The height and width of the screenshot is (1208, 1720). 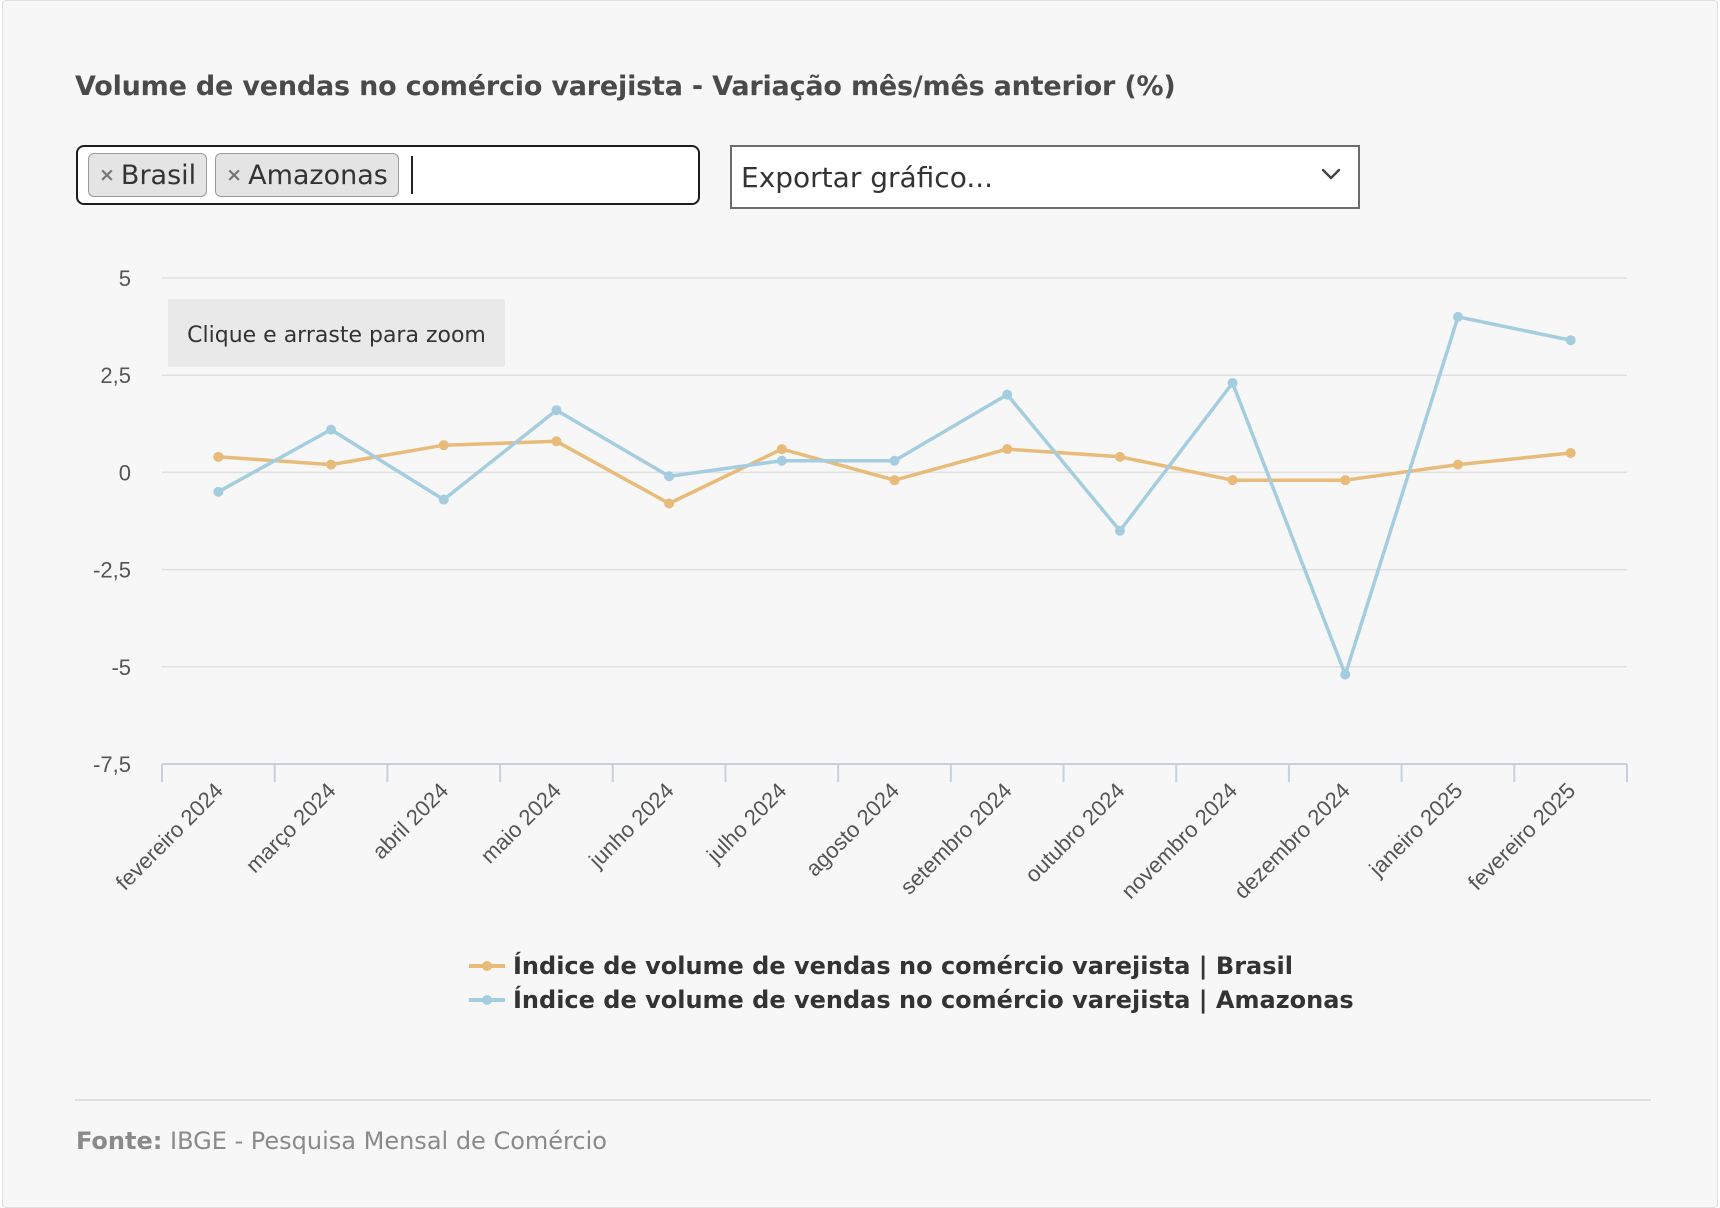 I want to click on x-tick-label: abril 2024, so click(x=410, y=821).